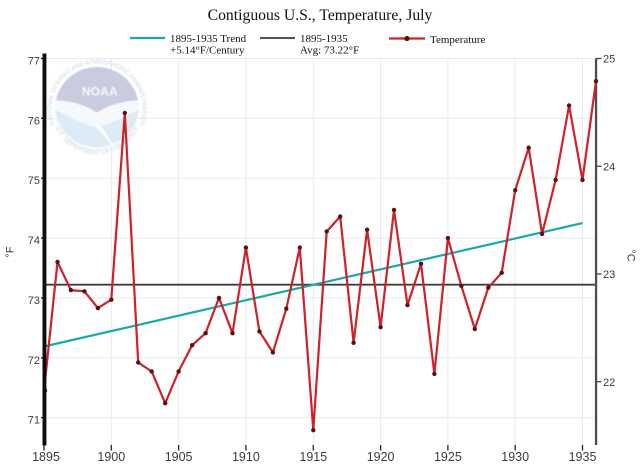  What do you see at coordinates (609, 167) in the screenshot?
I see `svg-text: 24` at bounding box center [609, 167].